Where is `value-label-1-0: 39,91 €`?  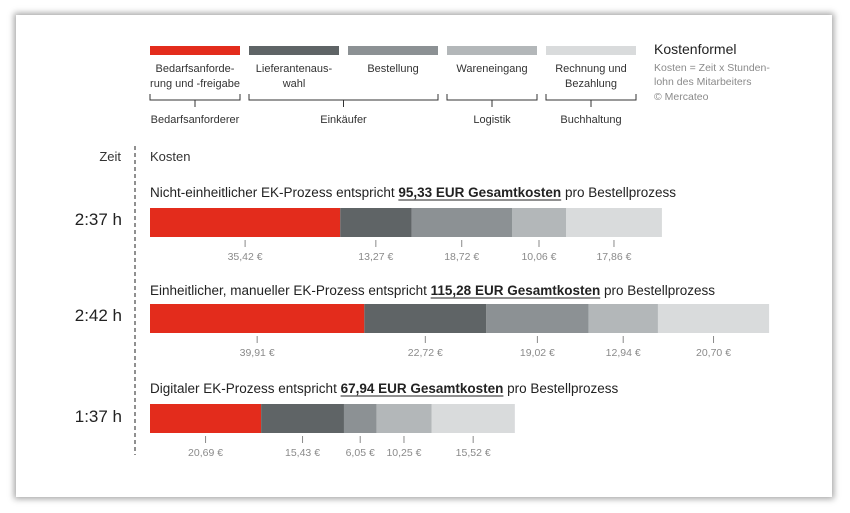
value-label-1-0: 39,91 € is located at coordinates (257, 353).